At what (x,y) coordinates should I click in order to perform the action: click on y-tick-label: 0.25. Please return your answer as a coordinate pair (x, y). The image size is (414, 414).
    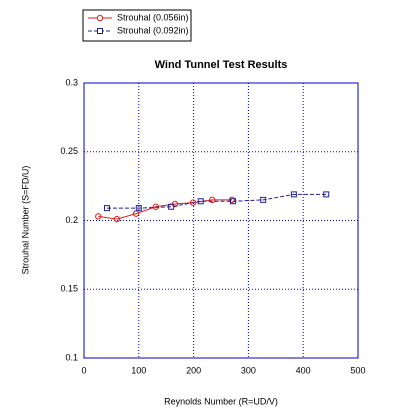
    Looking at the image, I should click on (69, 151).